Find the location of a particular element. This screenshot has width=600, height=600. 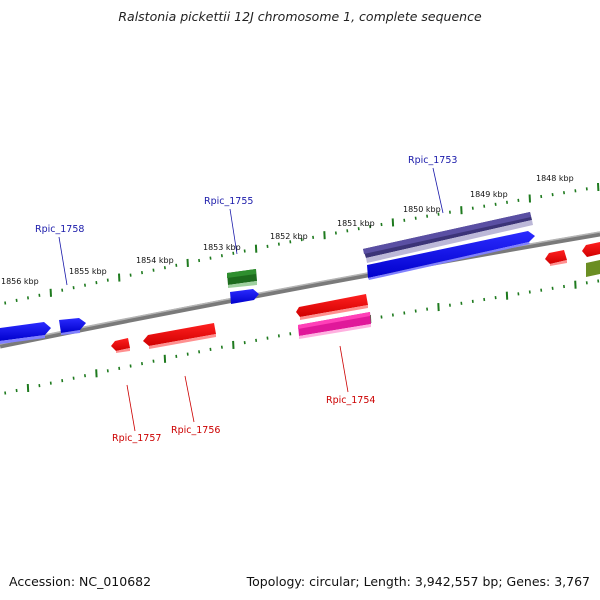

scale-label-1850: 1850 kbp is located at coordinates (422, 209).